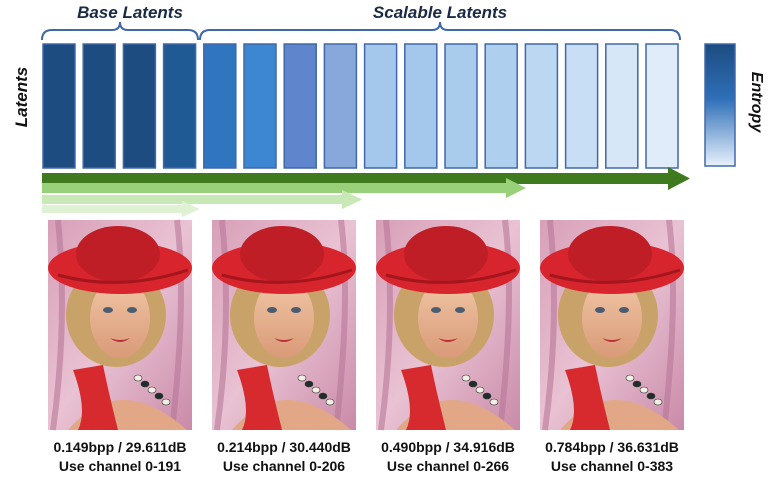 Image resolution: width=778 pixels, height=479 pixels. I want to click on scalable-latents-label: Scalable Latents, so click(440, 12).